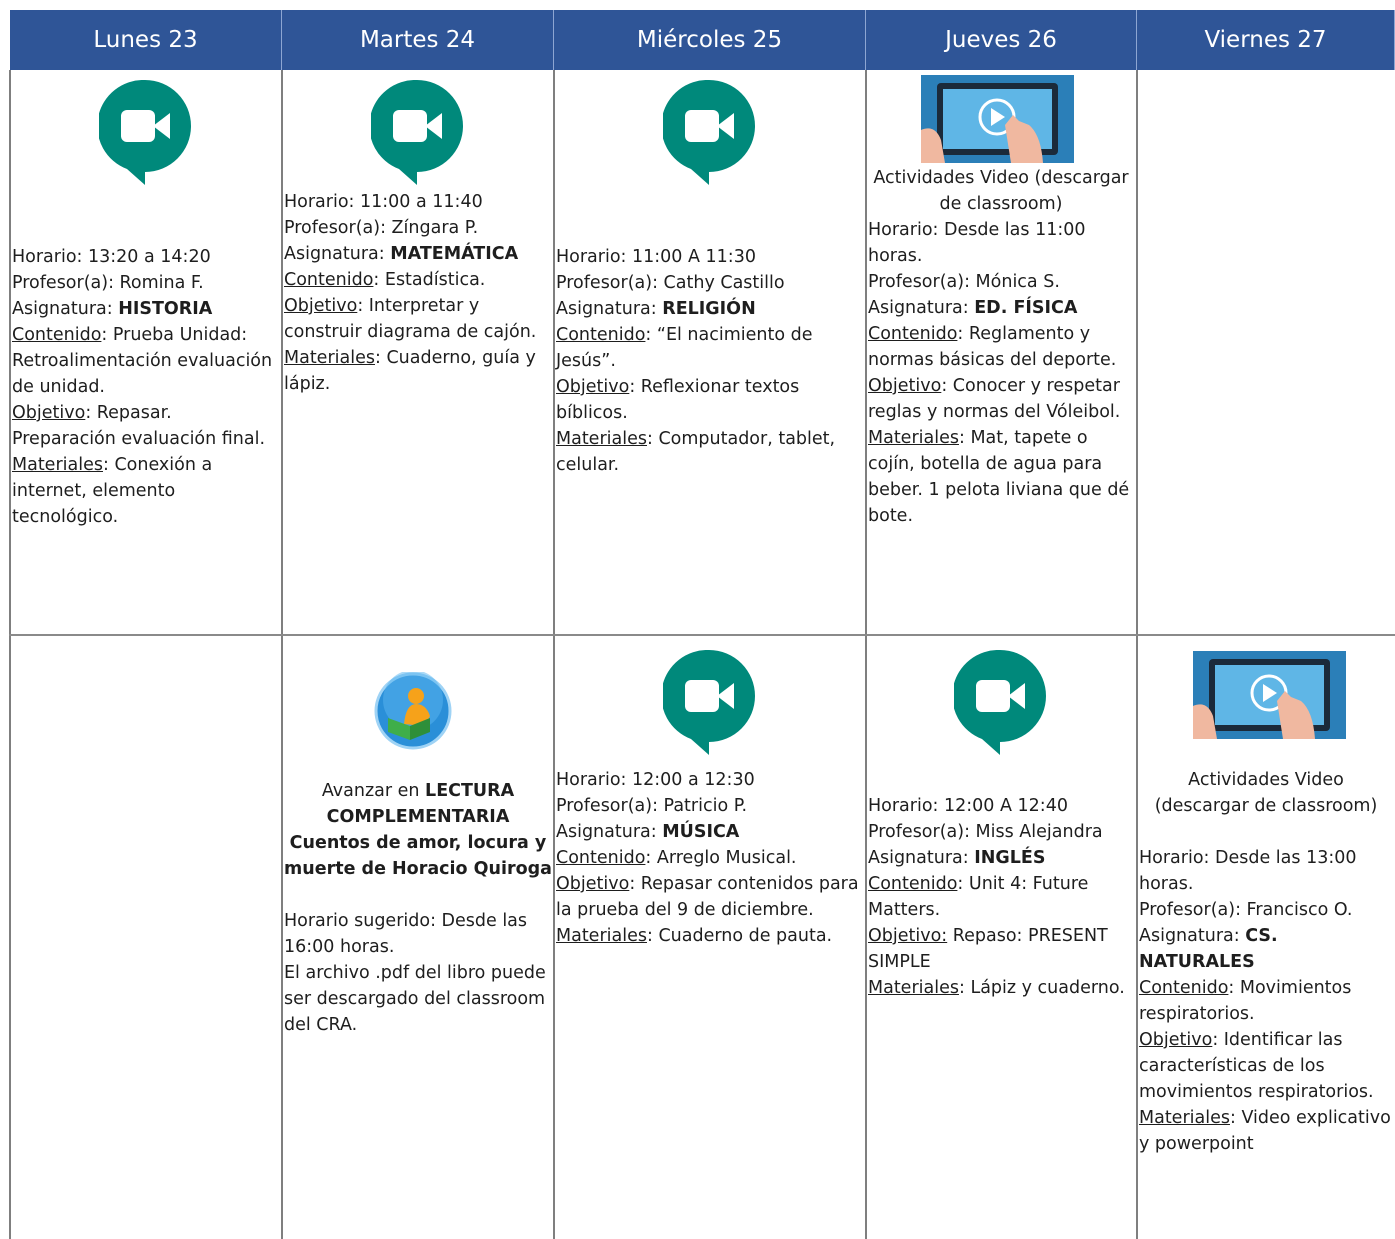  What do you see at coordinates (977, 243) in the screenshot?
I see `text: Horario: Desde las 11:00 horas.` at bounding box center [977, 243].